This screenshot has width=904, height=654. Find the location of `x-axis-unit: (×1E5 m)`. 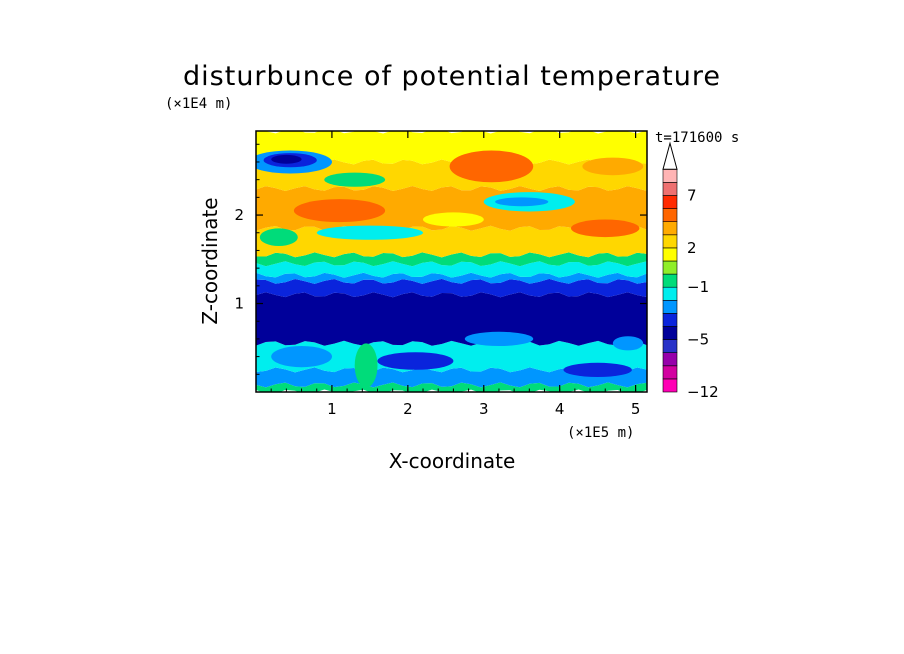

x-axis-unit: (×1E5 m) is located at coordinates (600, 433).